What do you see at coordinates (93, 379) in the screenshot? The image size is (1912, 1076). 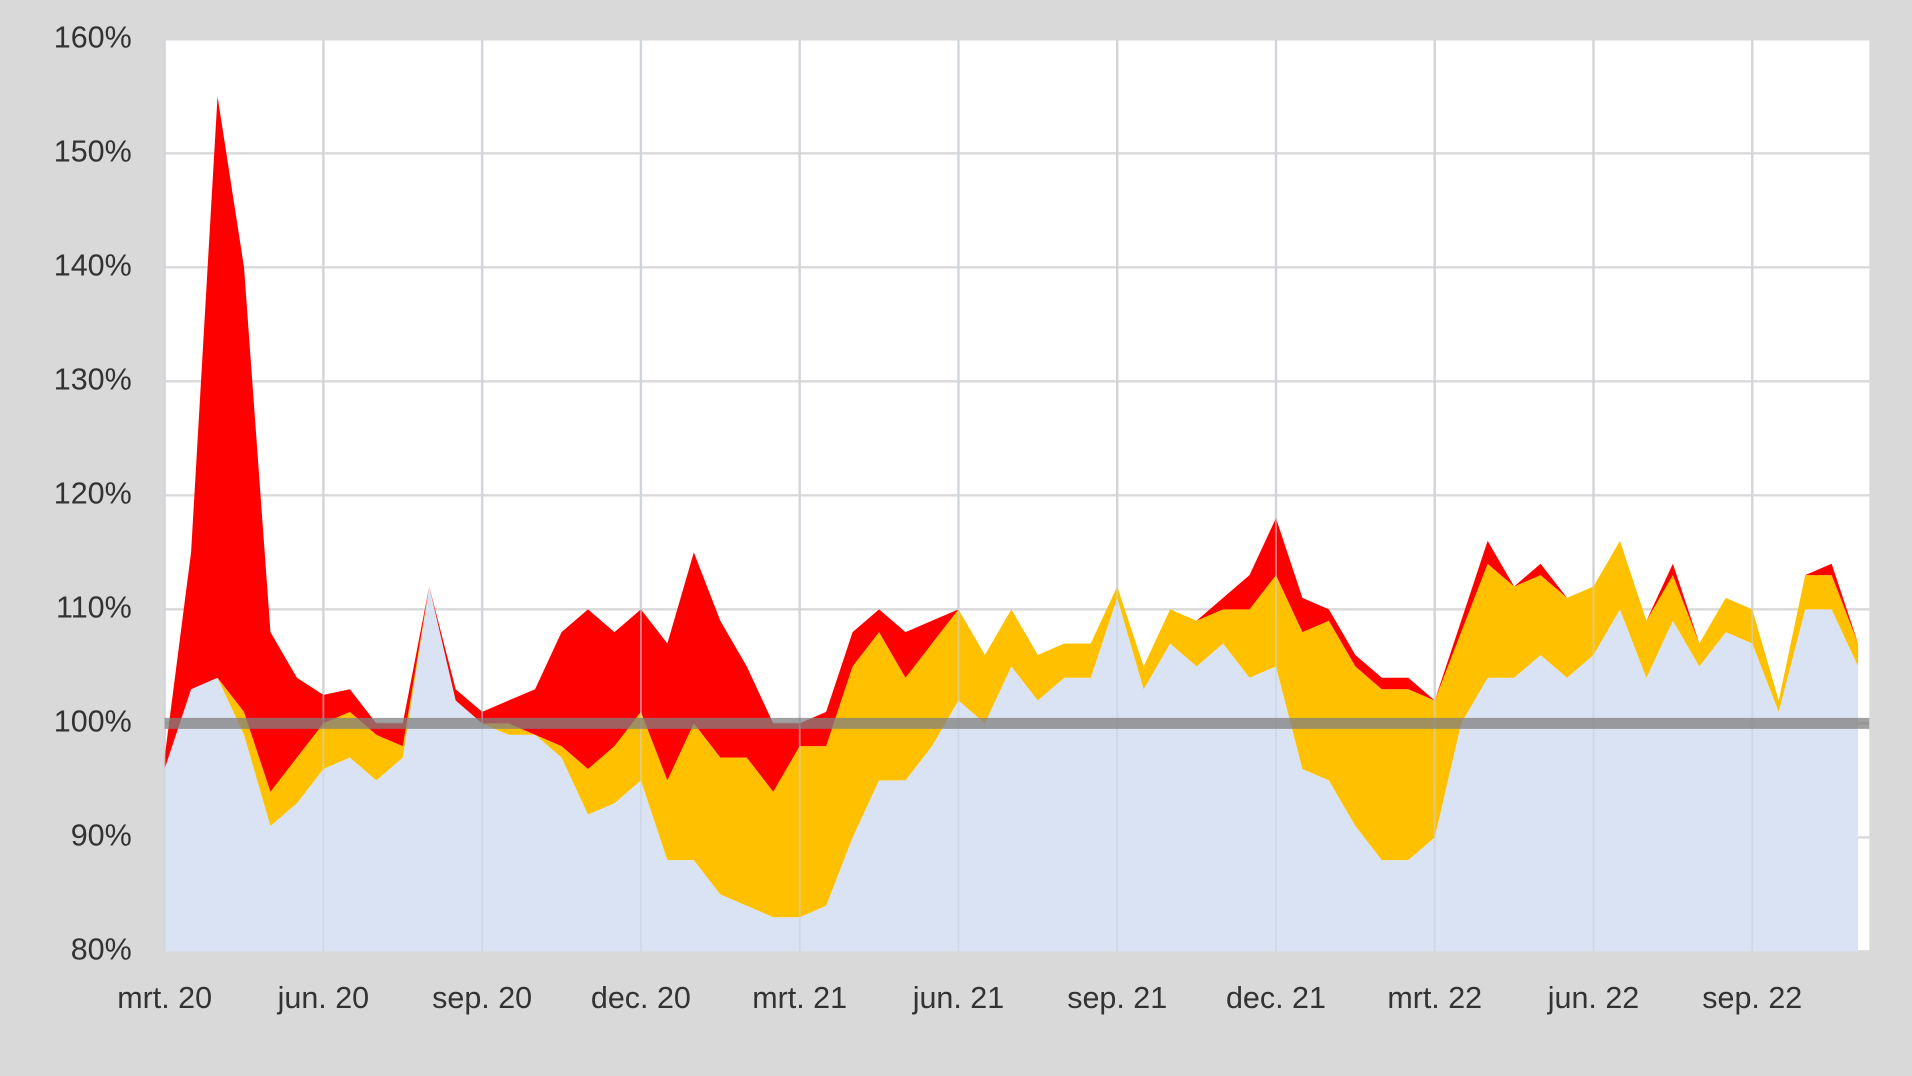 I see `y-tick-label: 130%` at bounding box center [93, 379].